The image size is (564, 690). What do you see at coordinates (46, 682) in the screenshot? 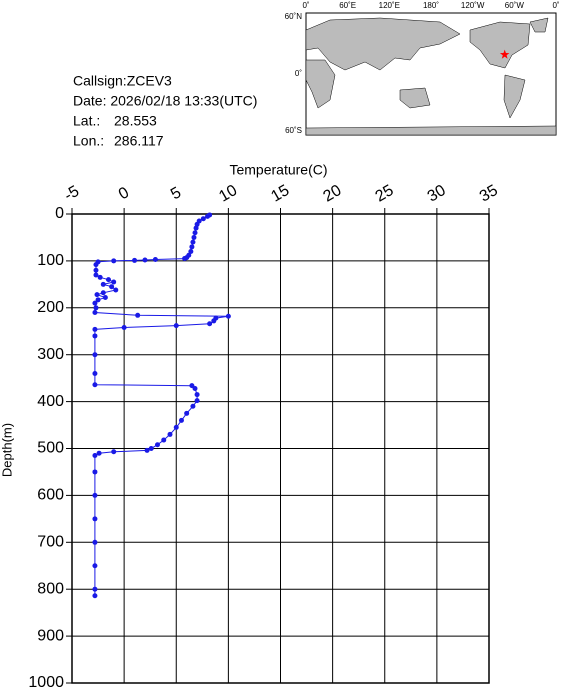
I see `y-tick-label: 1000` at bounding box center [46, 682].